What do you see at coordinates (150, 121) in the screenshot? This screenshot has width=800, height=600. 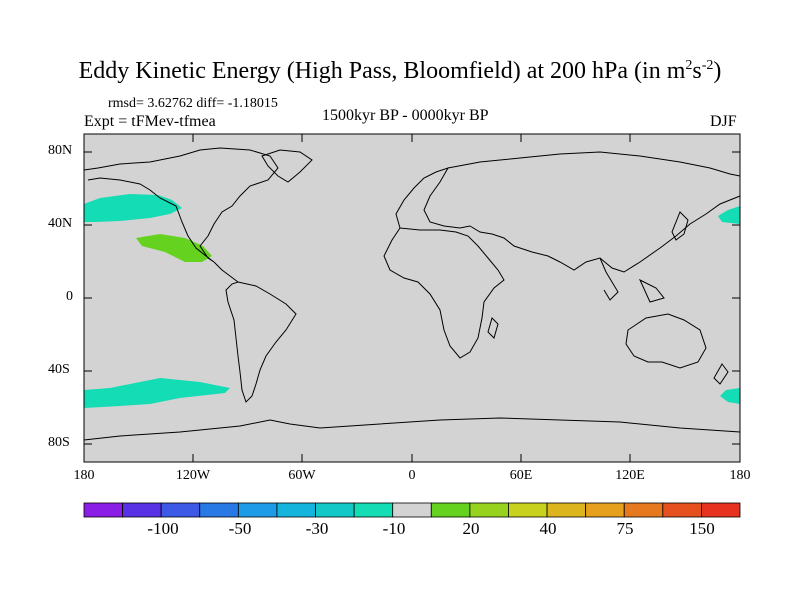 I see `experiment-label: Expt = tFMev-tfmea` at bounding box center [150, 121].